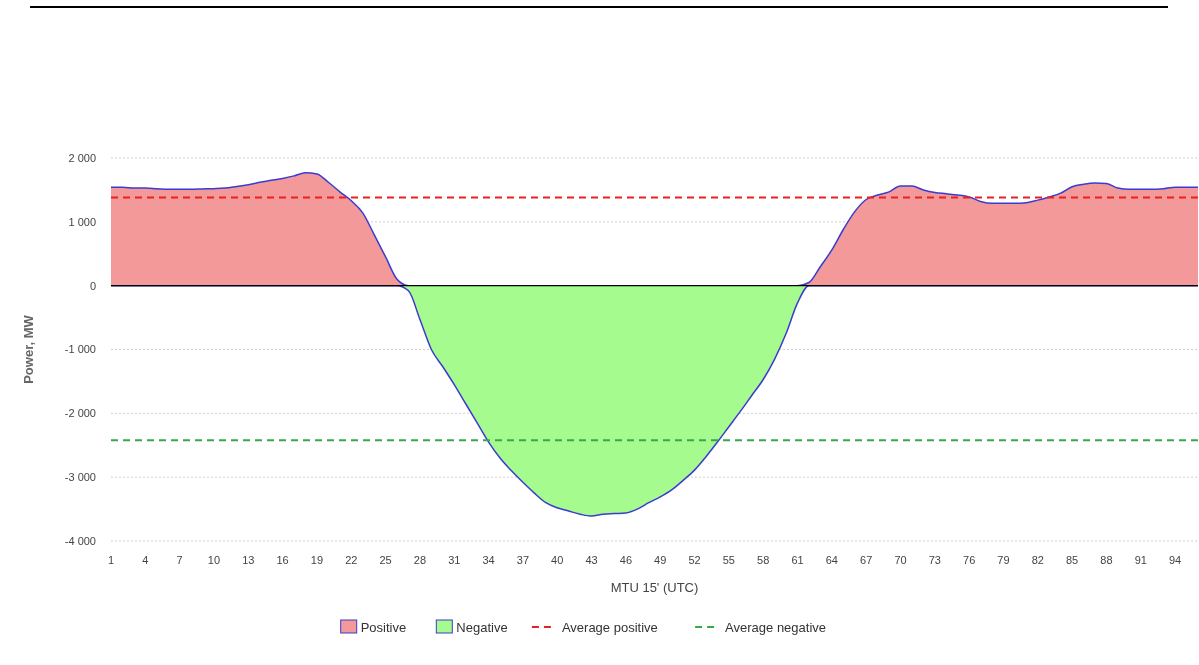 The height and width of the screenshot is (665, 1199). I want to click on x-tick-label: 25, so click(385, 560).